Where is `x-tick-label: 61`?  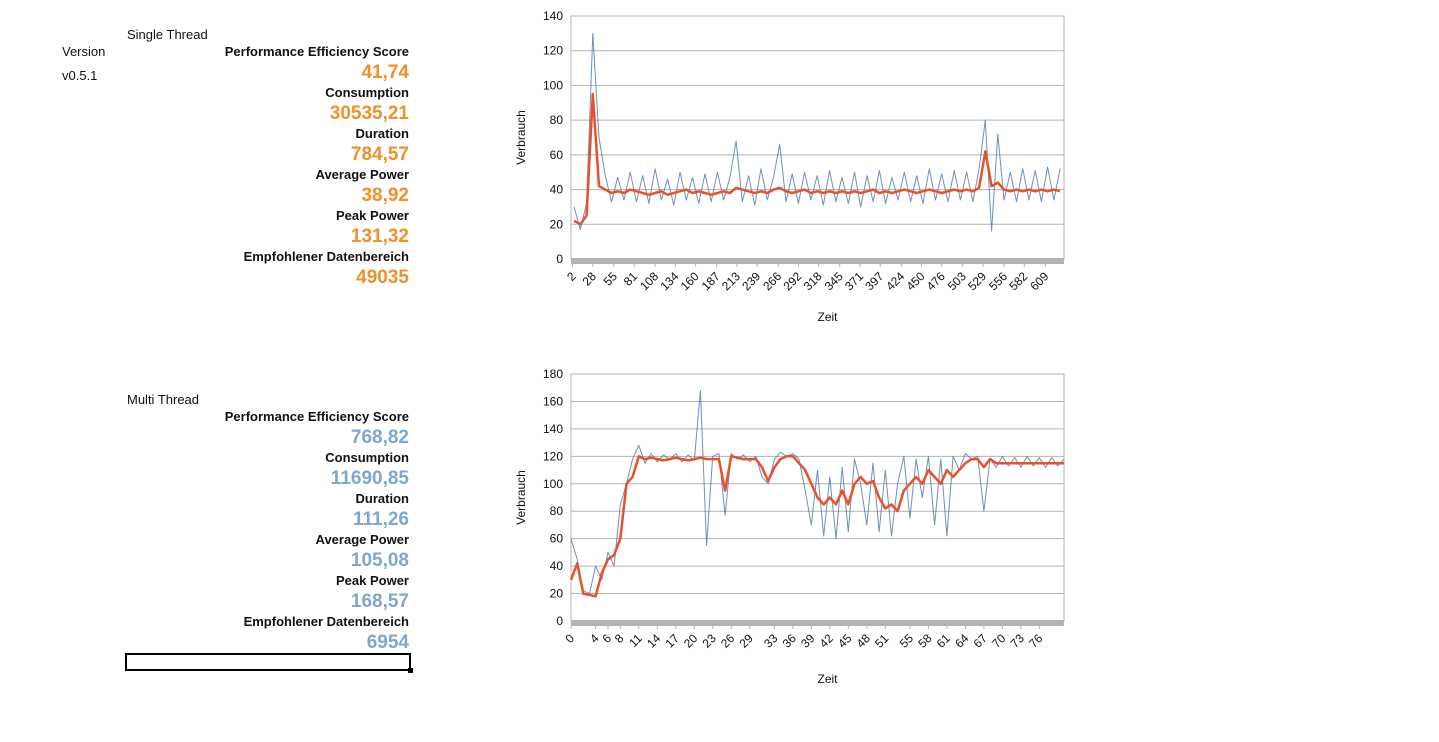
x-tick-label: 61 is located at coordinates (944, 641).